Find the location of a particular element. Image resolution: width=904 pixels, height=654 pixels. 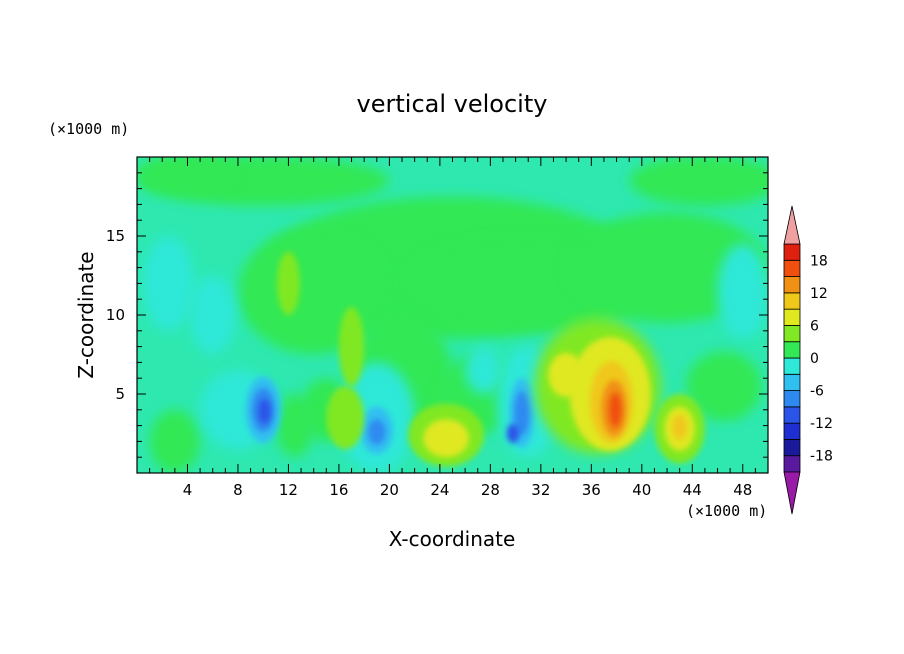

x-tick-label: 8 is located at coordinates (238, 490).